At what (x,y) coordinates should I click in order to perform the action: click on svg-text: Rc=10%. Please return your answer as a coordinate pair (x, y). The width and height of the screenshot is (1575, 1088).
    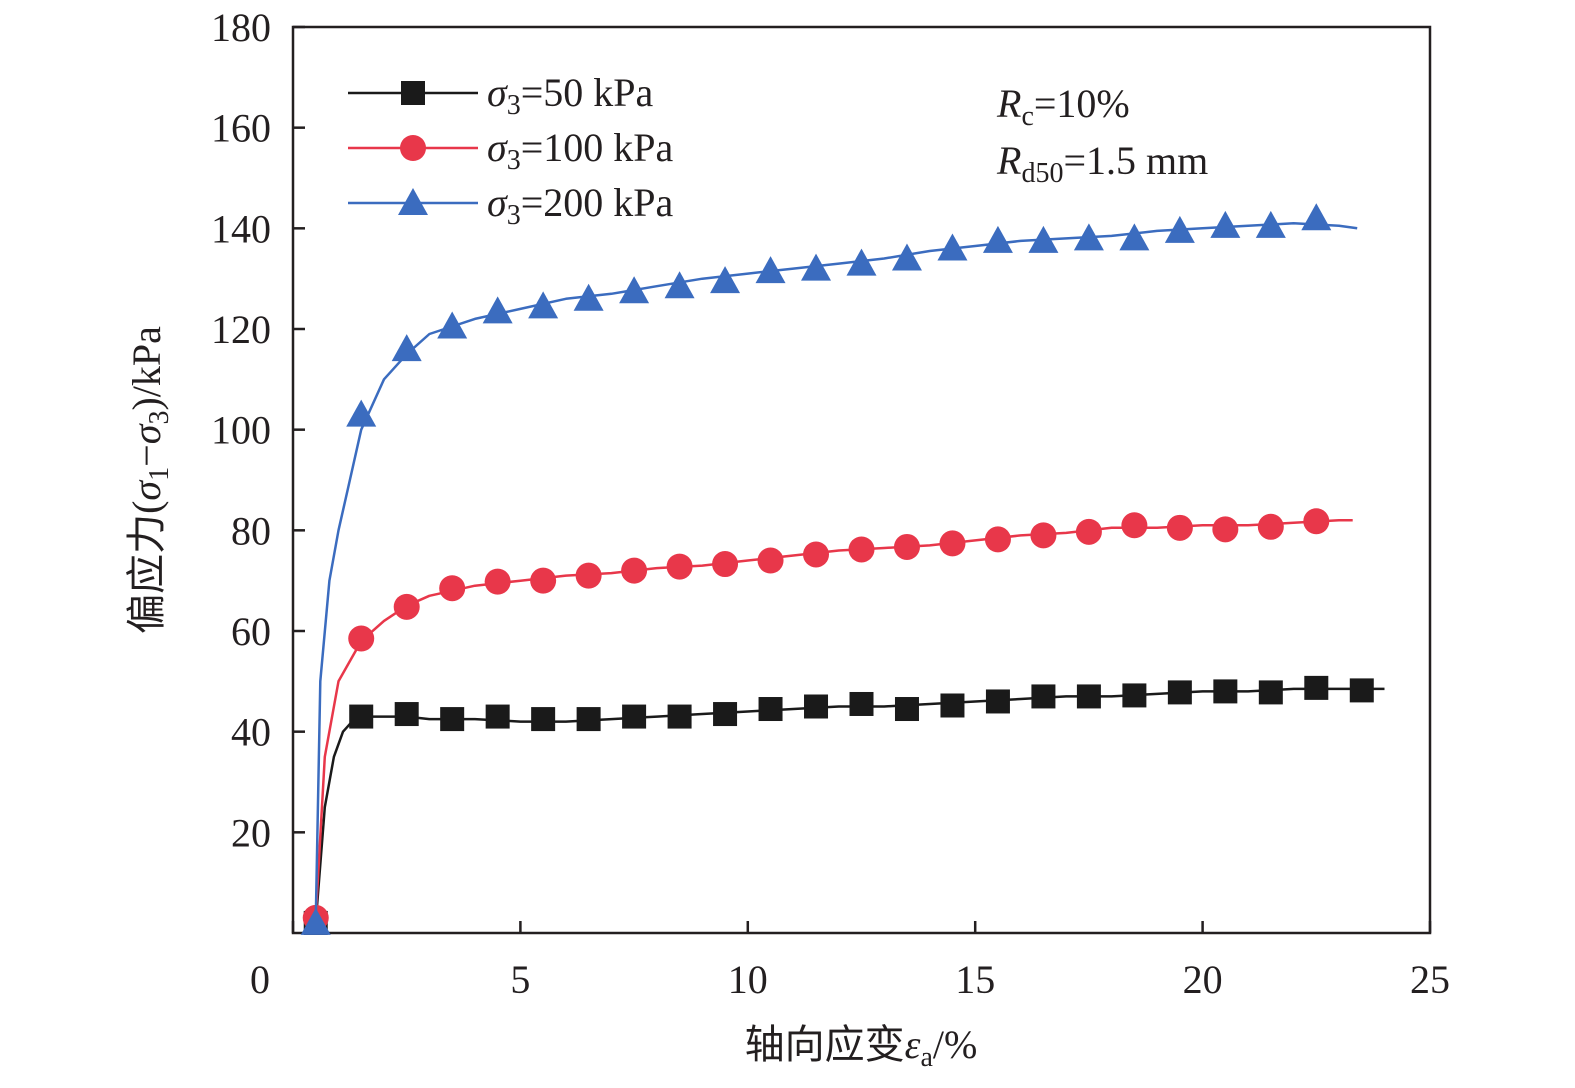
    Looking at the image, I should click on (1063, 106).